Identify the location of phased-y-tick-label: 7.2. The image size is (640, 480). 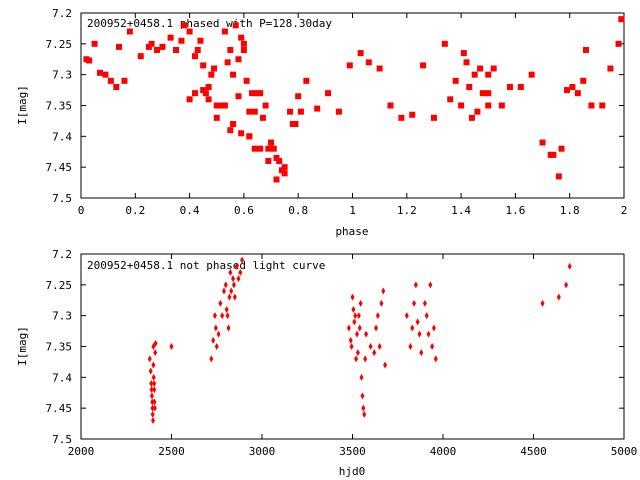
(62, 13).